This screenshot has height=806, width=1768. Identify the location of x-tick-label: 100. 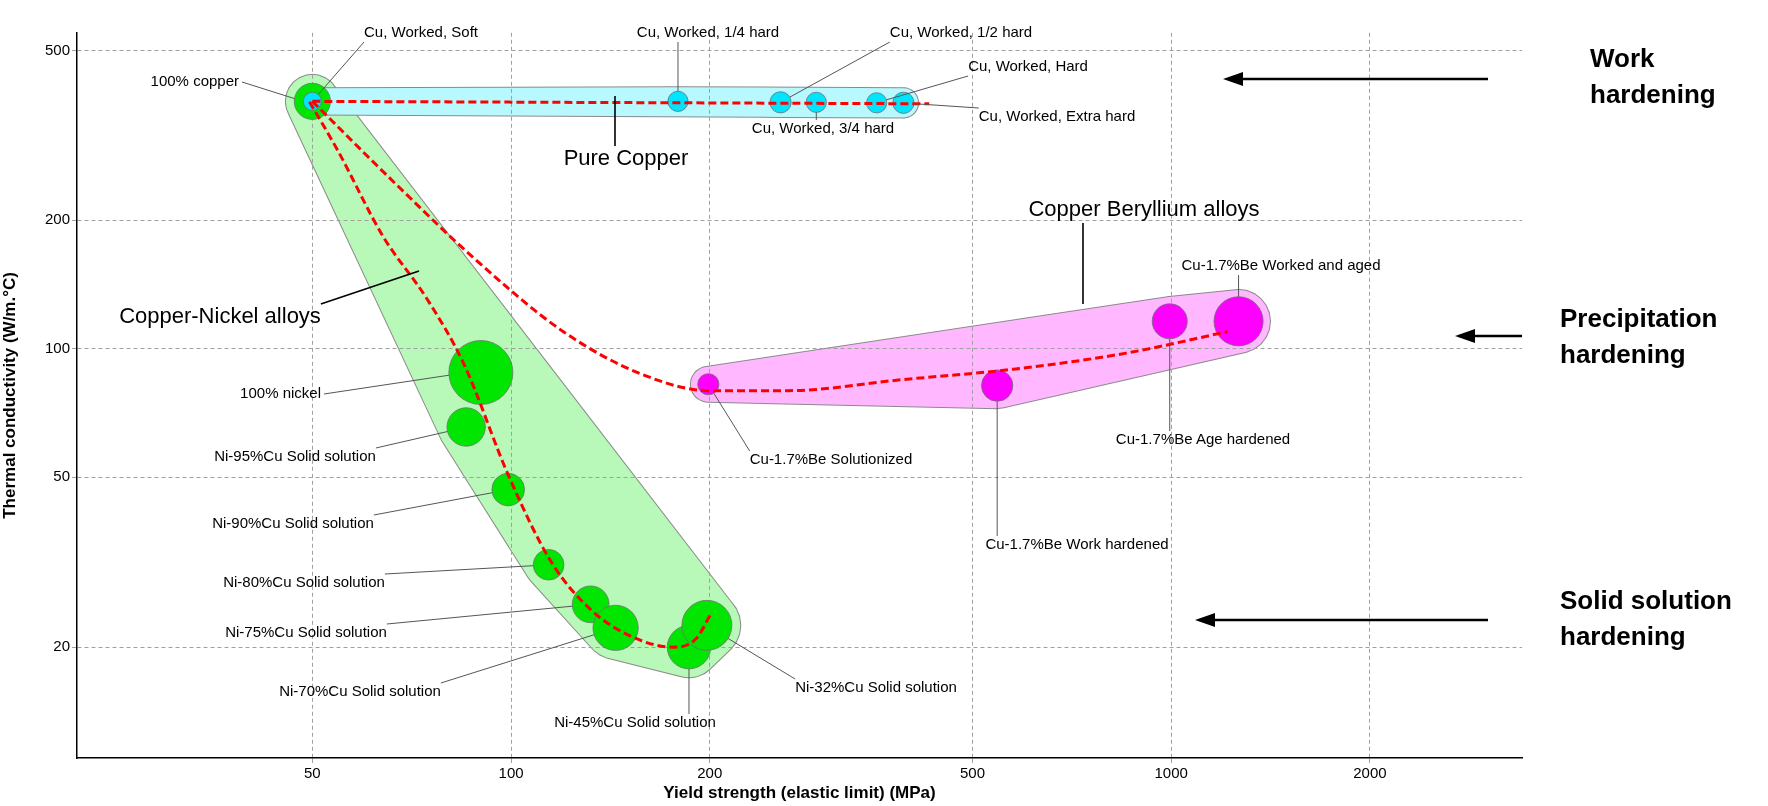
(511, 773).